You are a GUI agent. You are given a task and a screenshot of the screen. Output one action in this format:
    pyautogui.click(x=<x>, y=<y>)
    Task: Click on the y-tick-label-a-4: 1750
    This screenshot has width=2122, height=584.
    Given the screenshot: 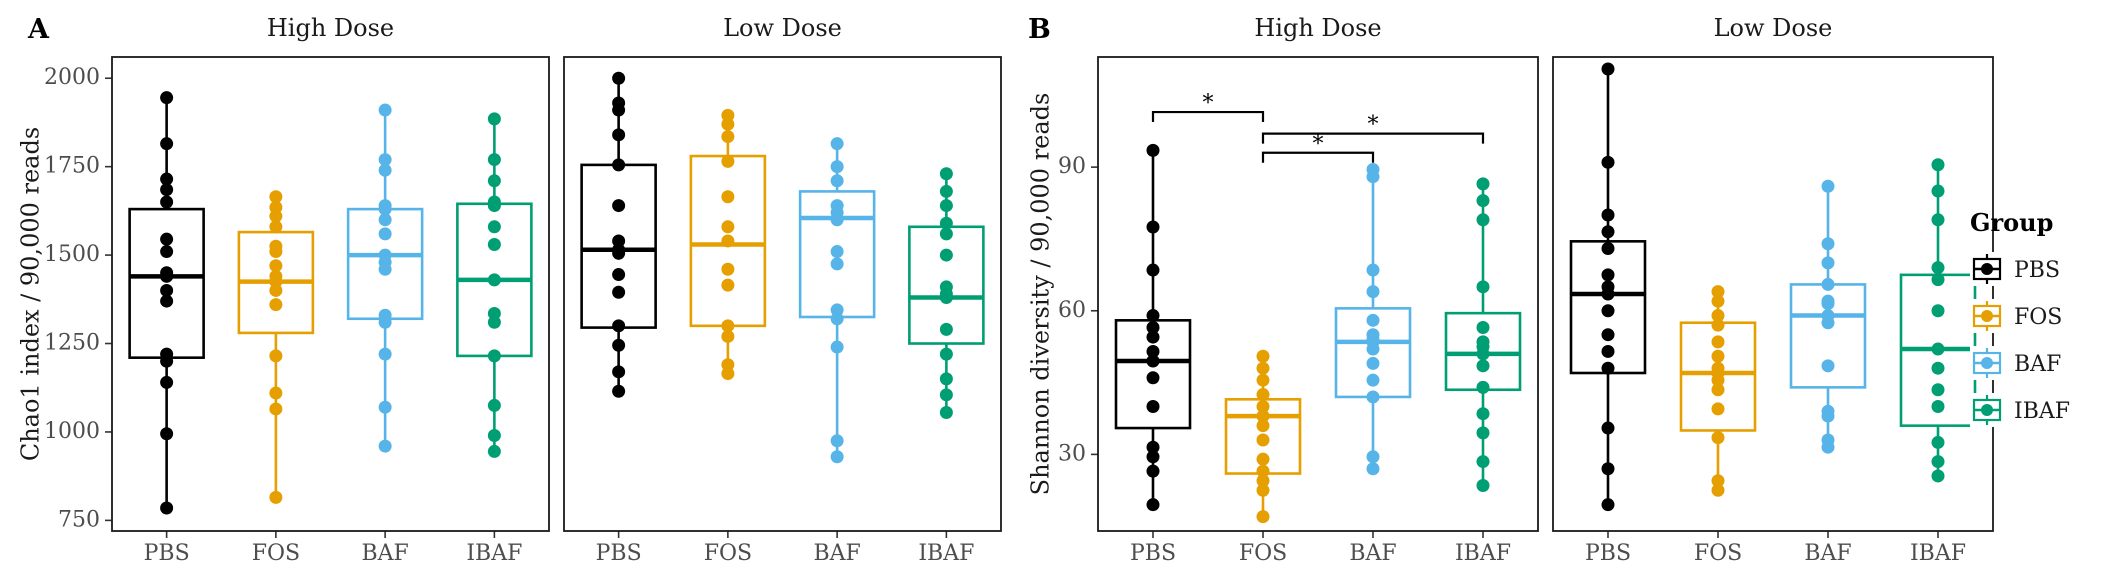 What is the action you would take?
    pyautogui.click(x=72, y=166)
    